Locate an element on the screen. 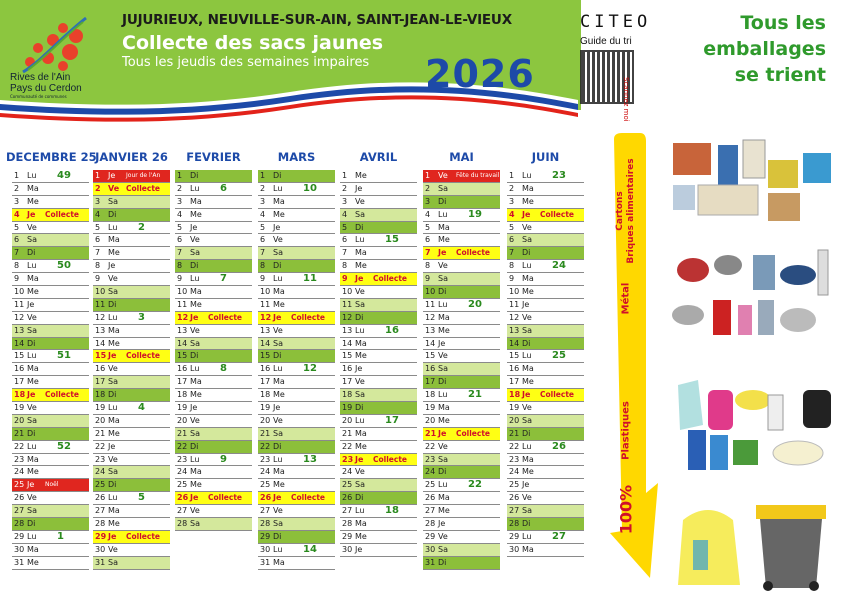 The height and width of the screenshot is (595, 841). day-row: 20 Me is located at coordinates (461, 421).